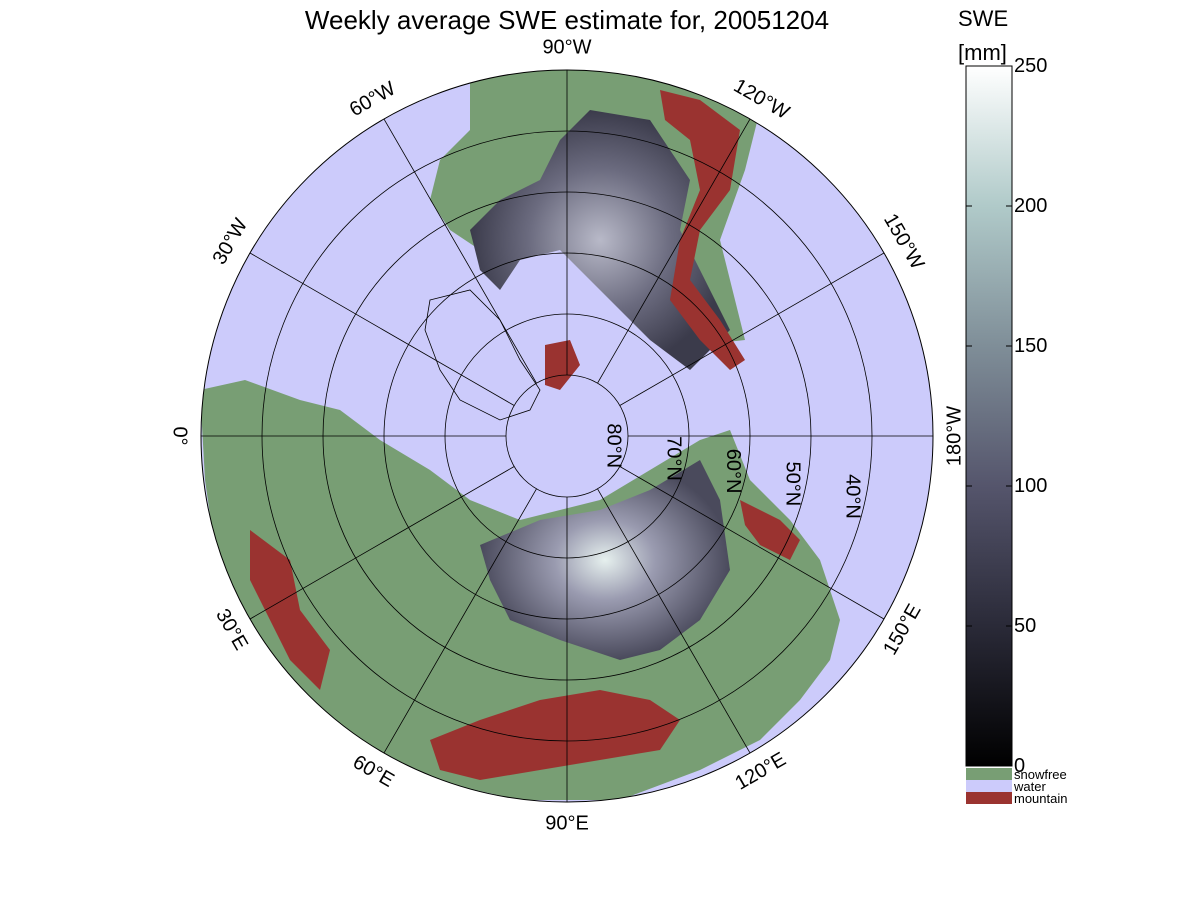 Image resolution: width=1200 pixels, height=900 pixels. What do you see at coordinates (562, 365) in the screenshot?
I see `mountain-greenland-edge` at bounding box center [562, 365].